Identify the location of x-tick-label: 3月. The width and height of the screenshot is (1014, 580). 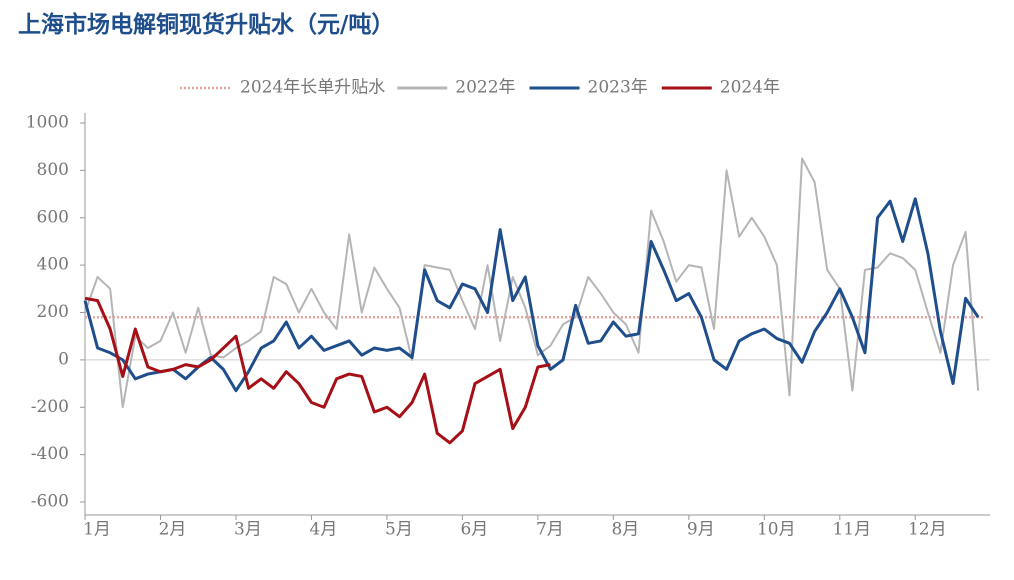
(248, 530).